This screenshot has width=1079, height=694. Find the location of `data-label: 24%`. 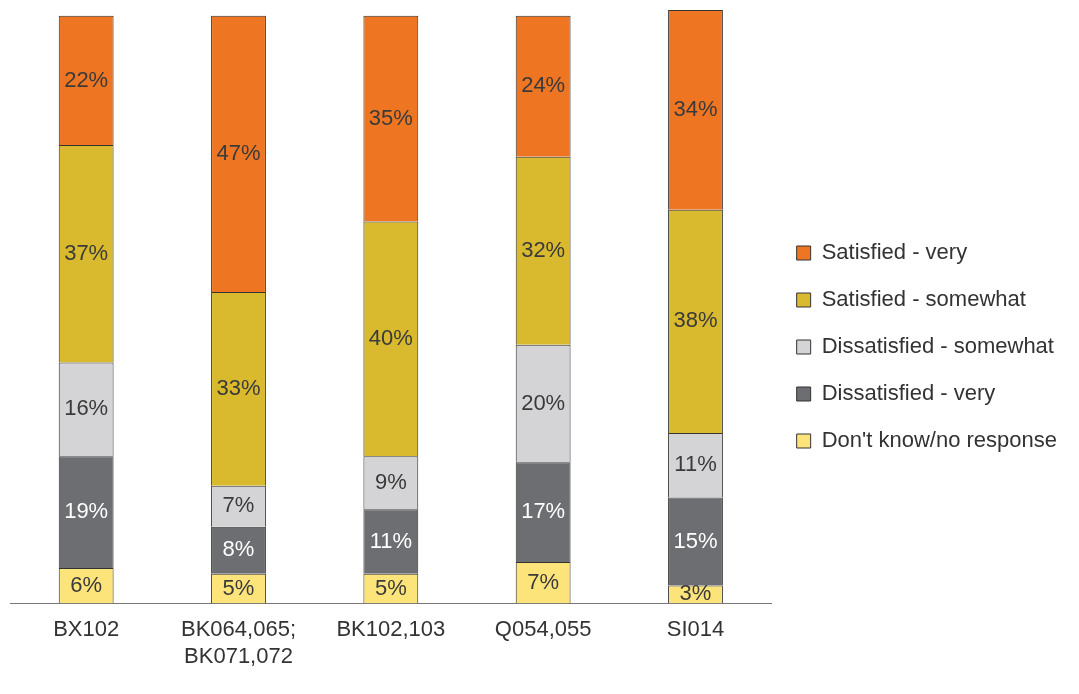

data-label: 24% is located at coordinates (543, 85).